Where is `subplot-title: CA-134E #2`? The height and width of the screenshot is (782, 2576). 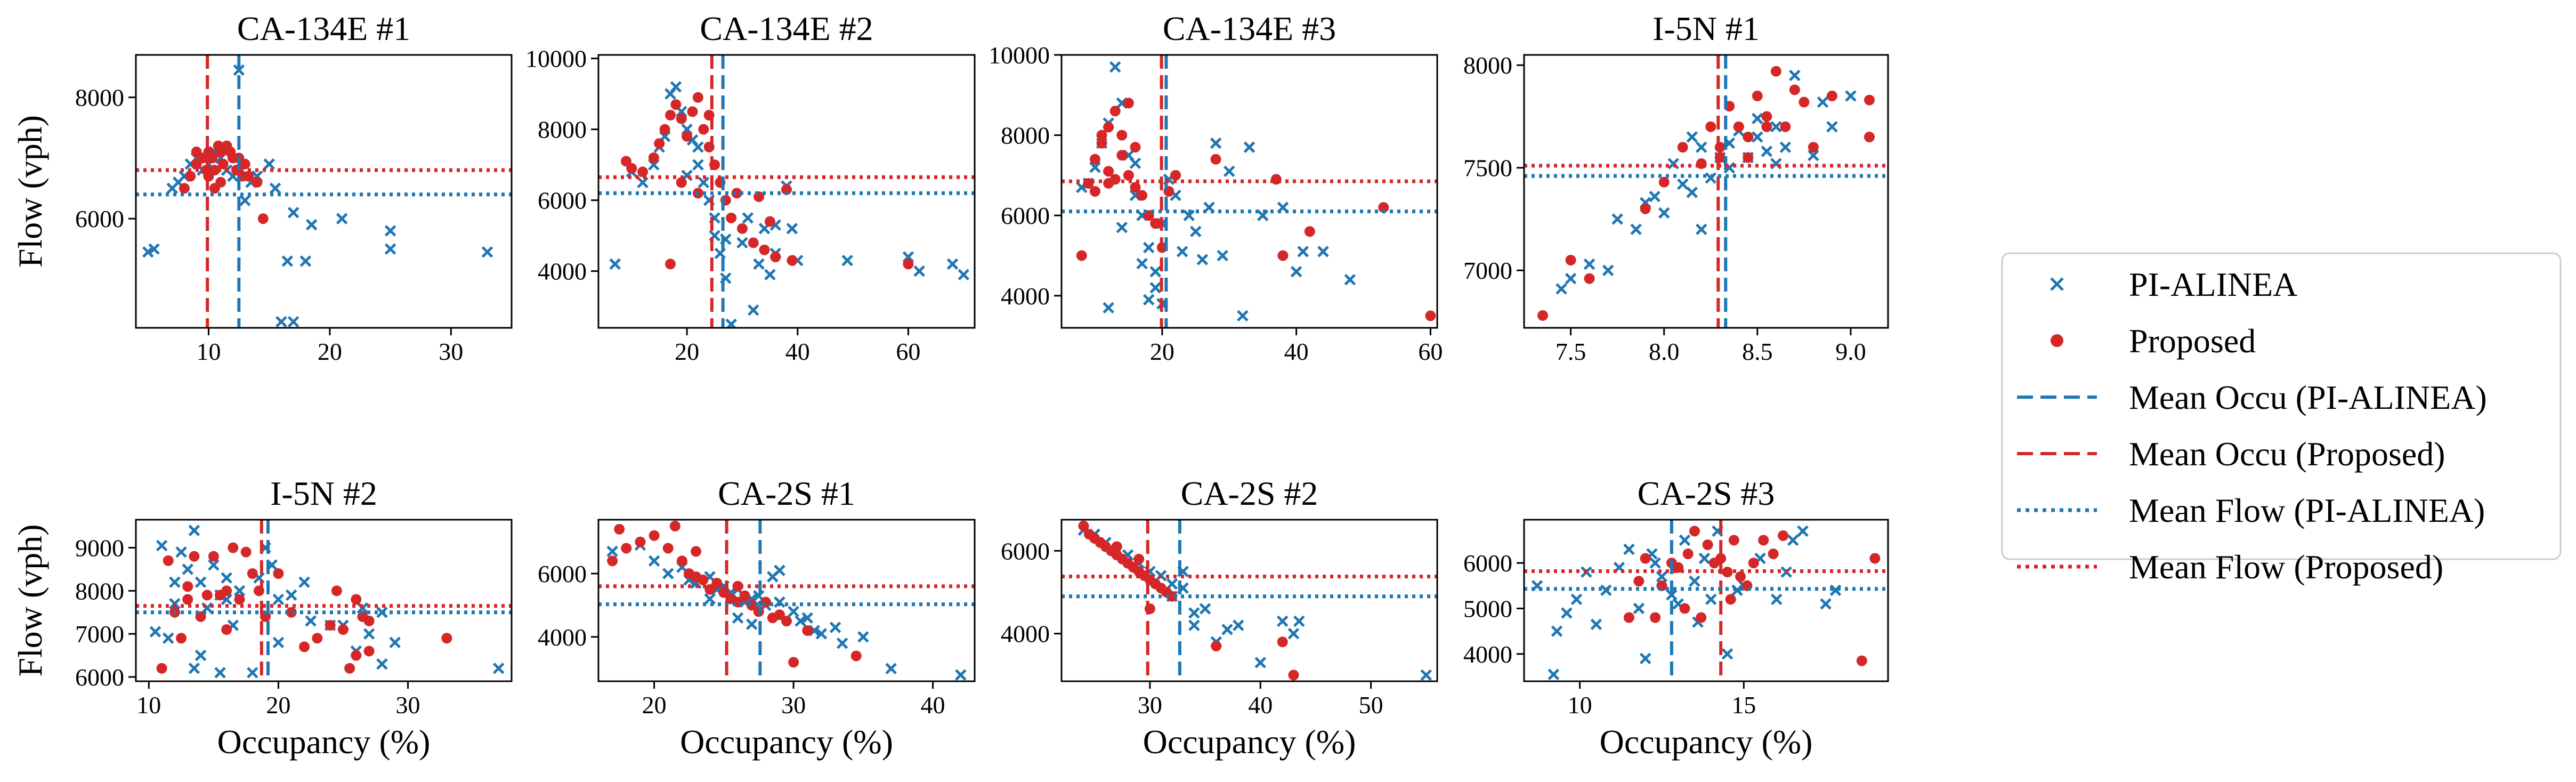 subplot-title: CA-134E #2 is located at coordinates (786, 28).